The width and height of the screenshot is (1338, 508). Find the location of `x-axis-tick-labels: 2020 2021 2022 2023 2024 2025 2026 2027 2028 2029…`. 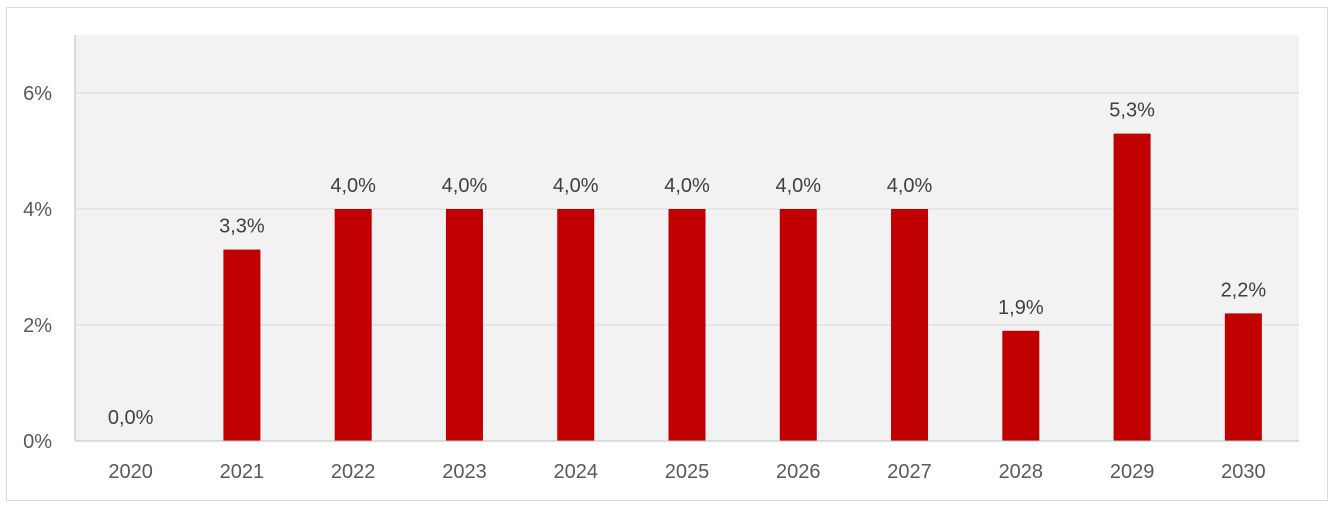

x-axis-tick-labels: 2020 2021 2022 2023 2024 2025 2026 2027 2028 2029… is located at coordinates (686, 472).